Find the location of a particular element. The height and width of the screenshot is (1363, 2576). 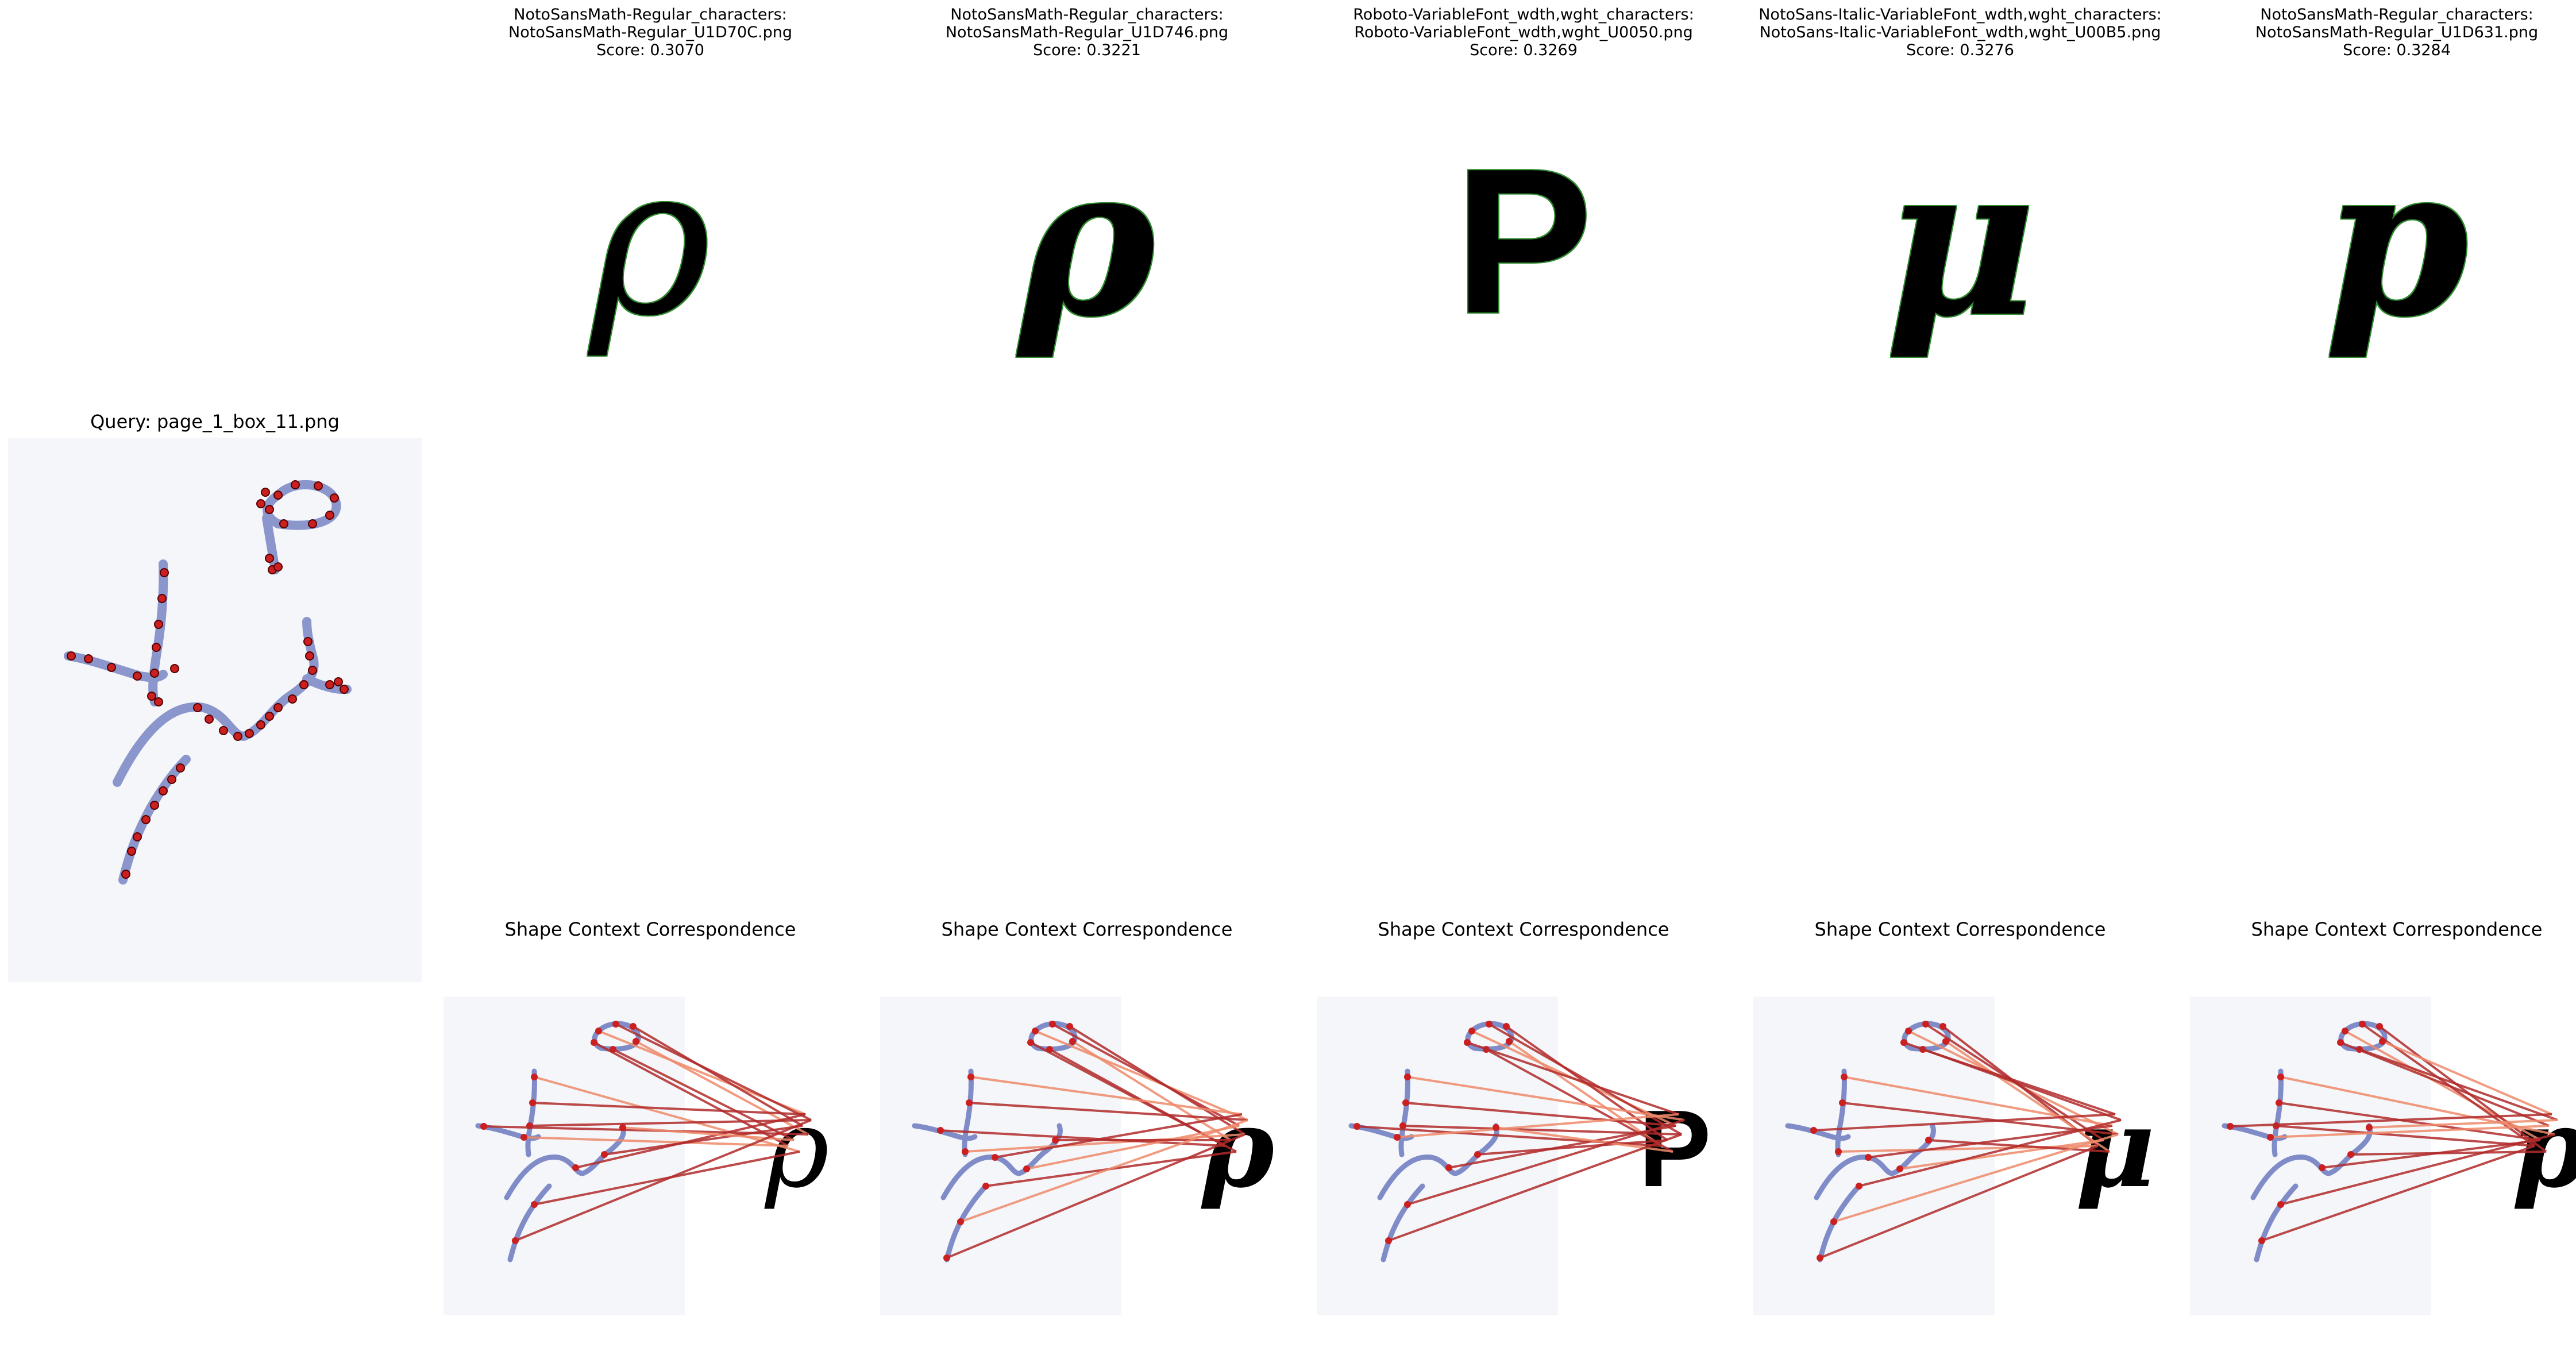

candidate-line2: NotoSansMath-Regular_U1D70C.png is located at coordinates (650, 32).